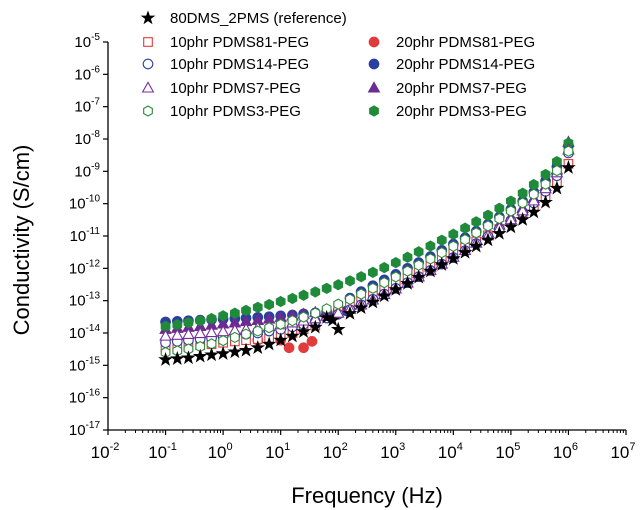  I want to click on y-tick-label: 10⁻⁸, so click(87, 138).